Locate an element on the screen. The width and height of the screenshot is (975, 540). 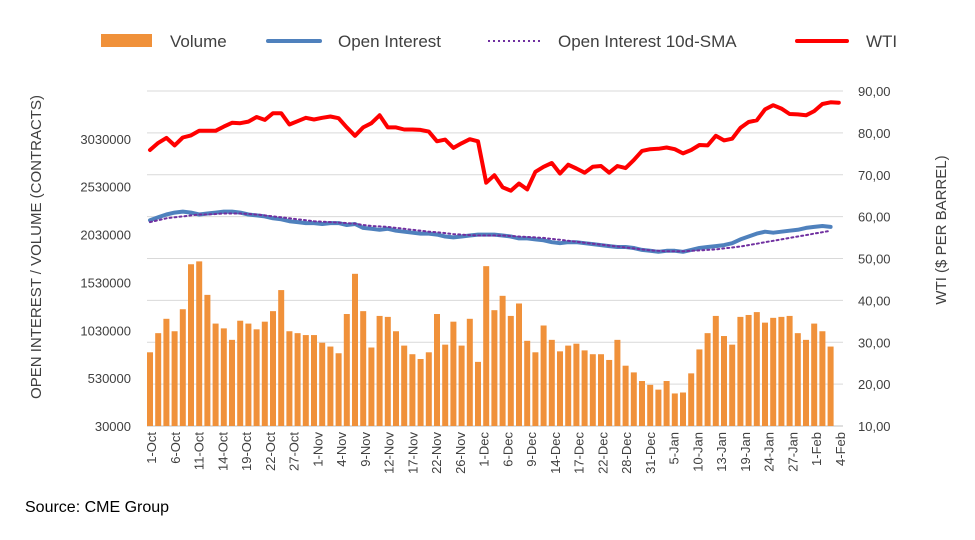
x-tick-label: 5-Jan is located at coordinates (674, 448).